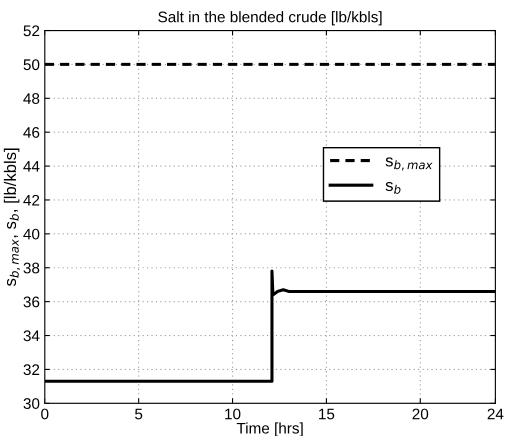 Image resolution: width=527 pixels, height=436 pixels. I want to click on y-axis-title: s$_{b,max}$, s$_{b}$, [lb/kbls], so click(12, 217).